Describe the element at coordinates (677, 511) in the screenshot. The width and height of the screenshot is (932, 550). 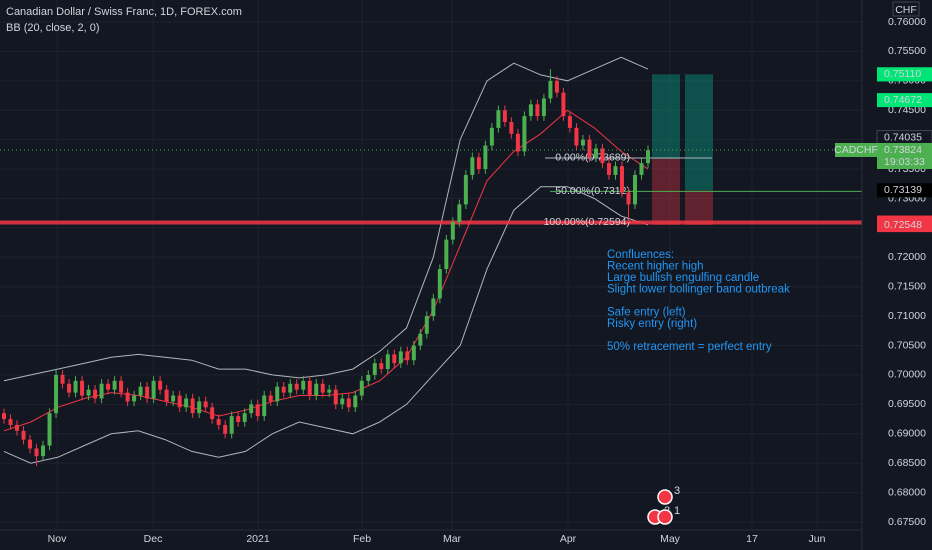
I see `event-badge-count: 1` at that location.